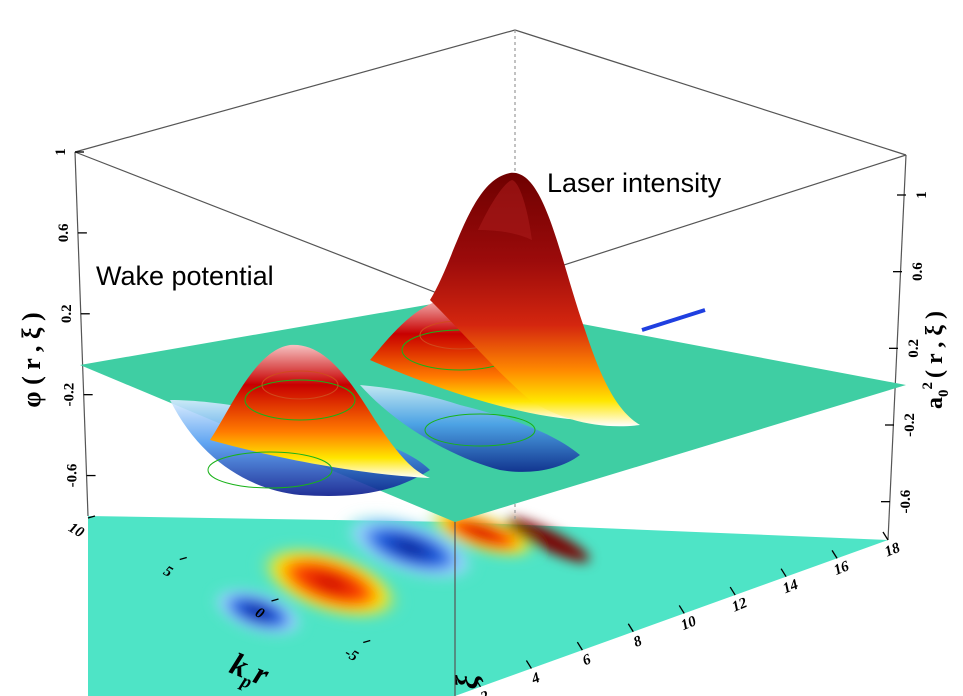 The image size is (963, 696). Describe the element at coordinates (467, 681) in the screenshot. I see `x-axis-label: ξ` at that location.